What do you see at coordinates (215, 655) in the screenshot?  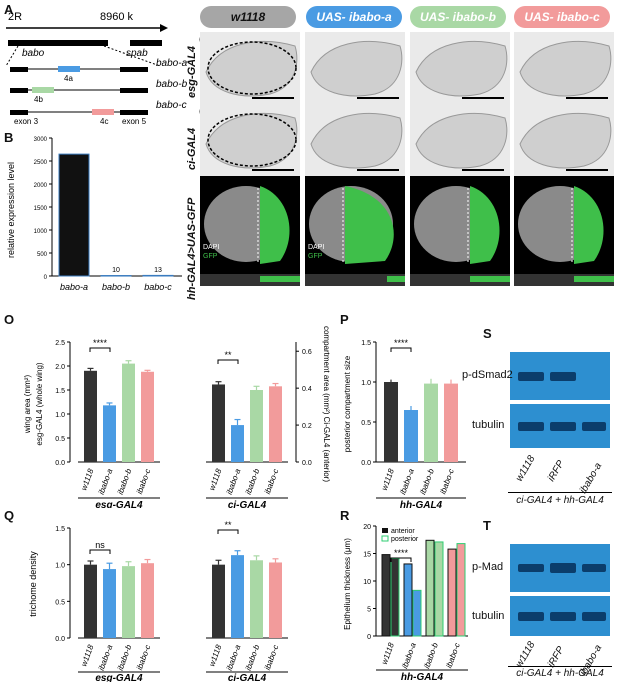 I see `q-category-label: w1118` at bounding box center [215, 655].